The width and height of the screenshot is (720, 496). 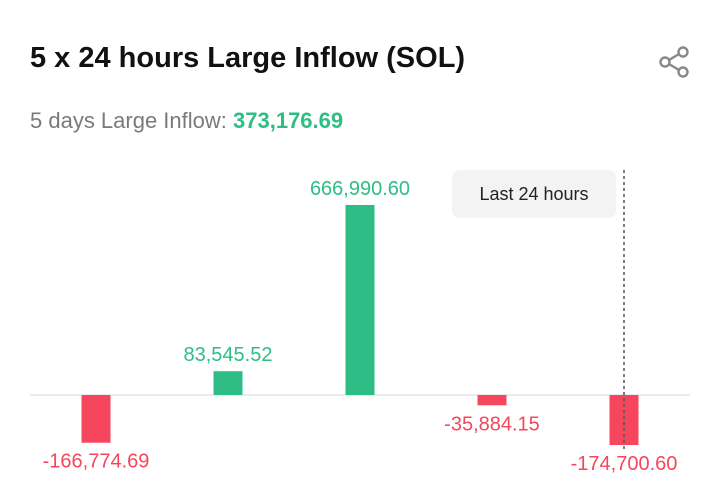 What do you see at coordinates (288, 120) in the screenshot?
I see `summary-value: 373,176.69` at bounding box center [288, 120].